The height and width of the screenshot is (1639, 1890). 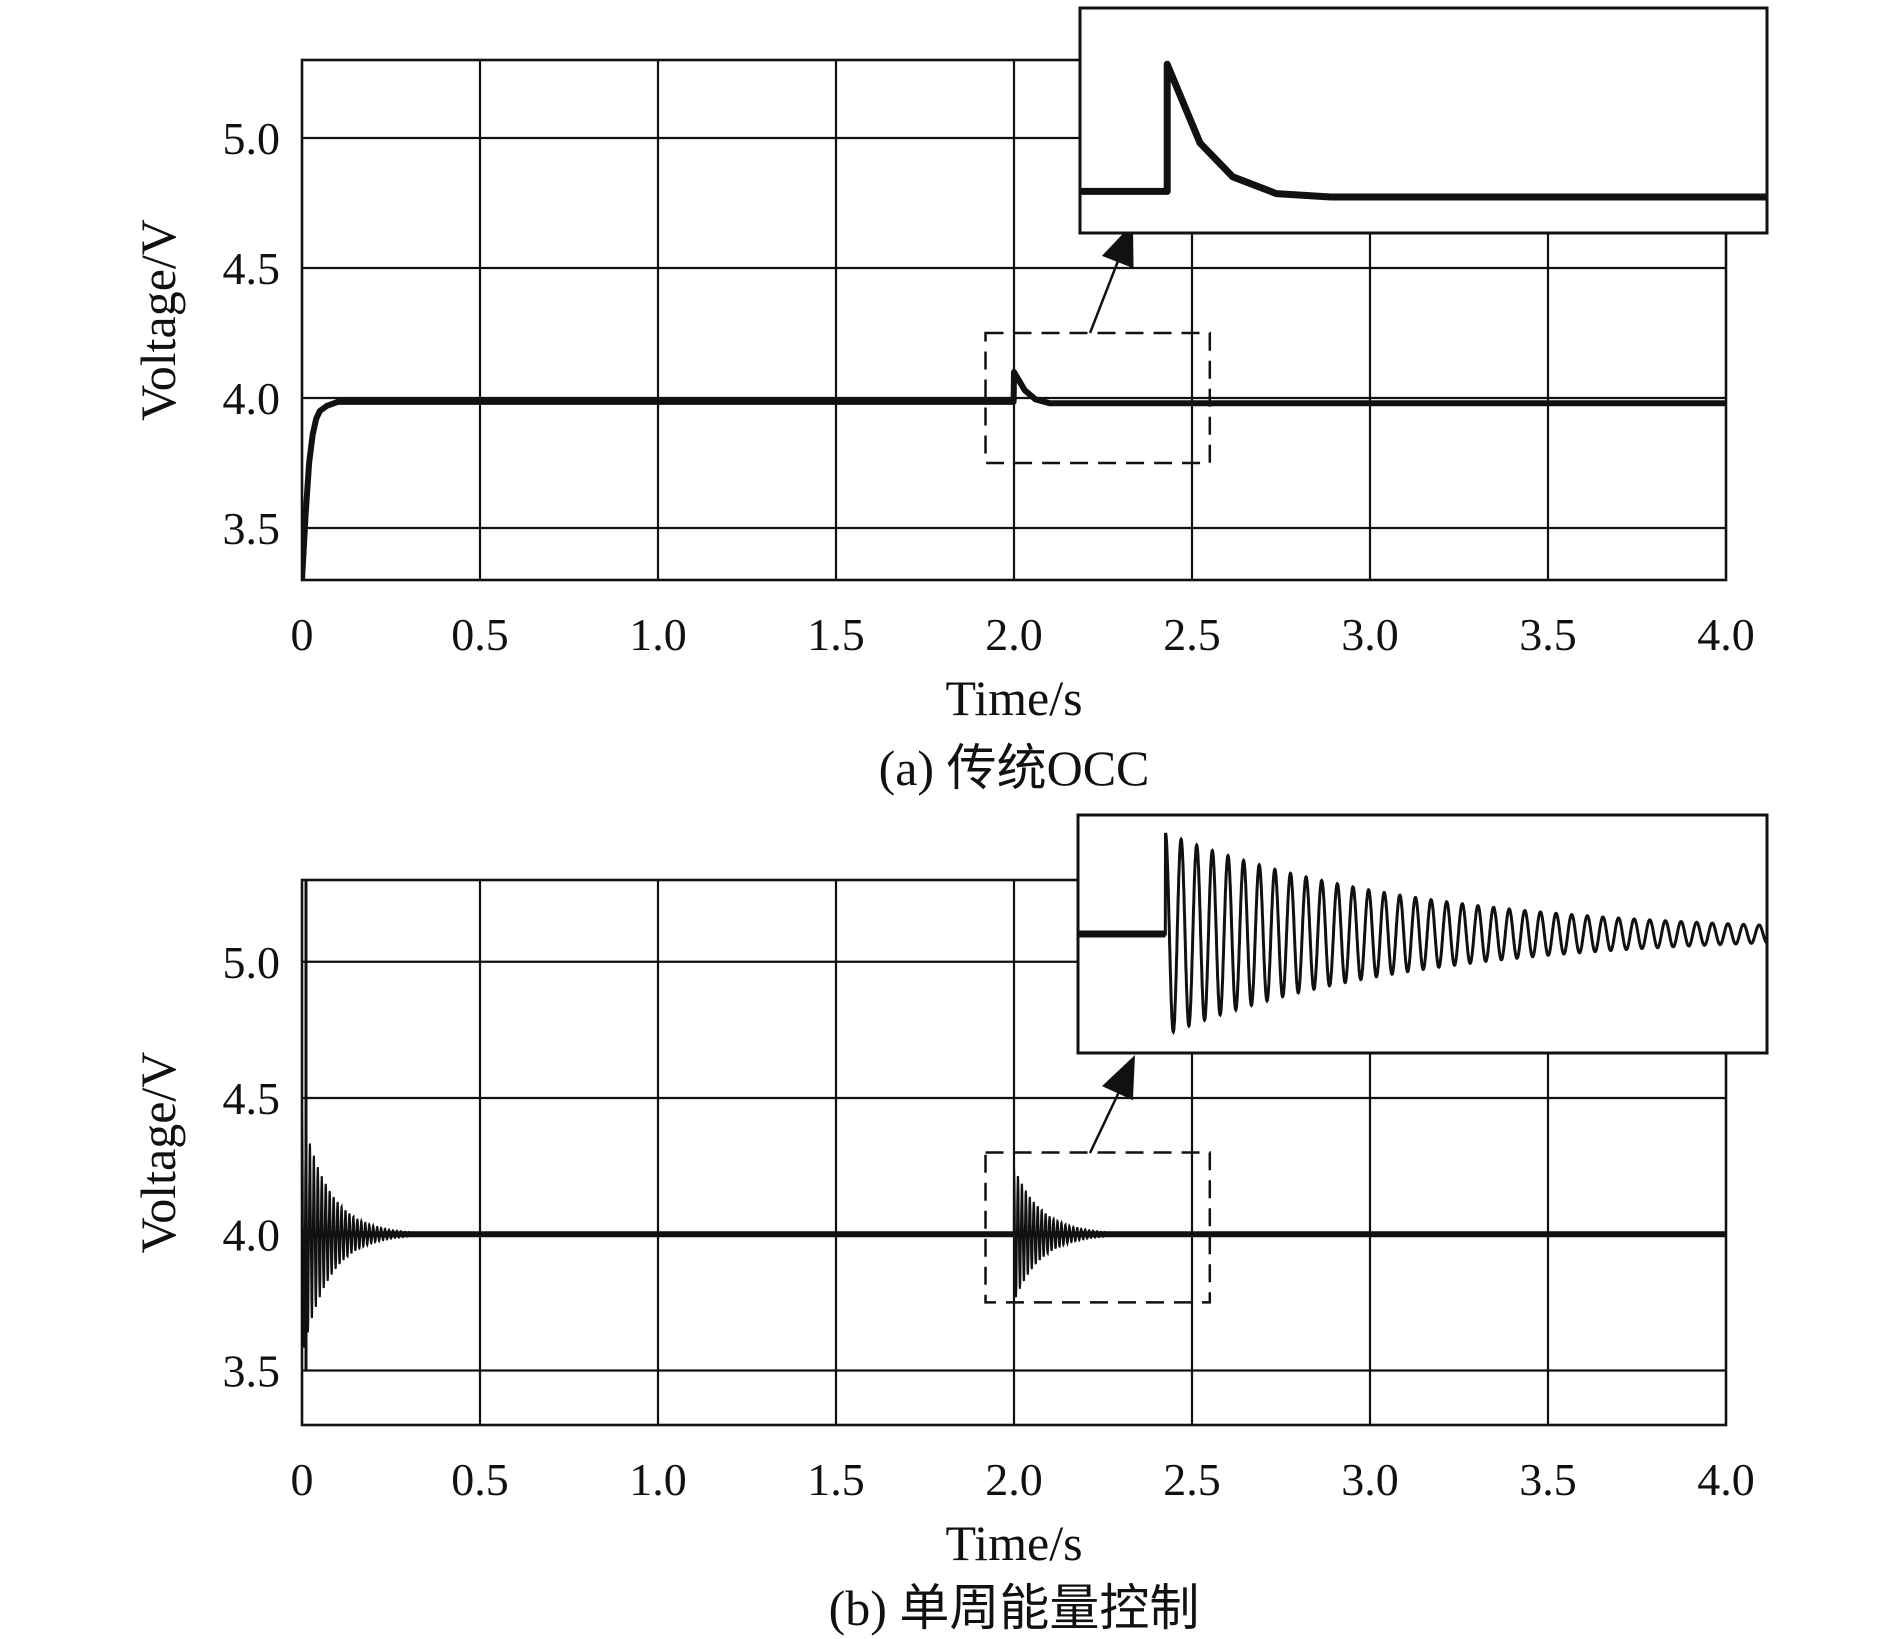 I want to click on figure-caption: (b) 单周能量控制, so click(x=1014, y=1608).